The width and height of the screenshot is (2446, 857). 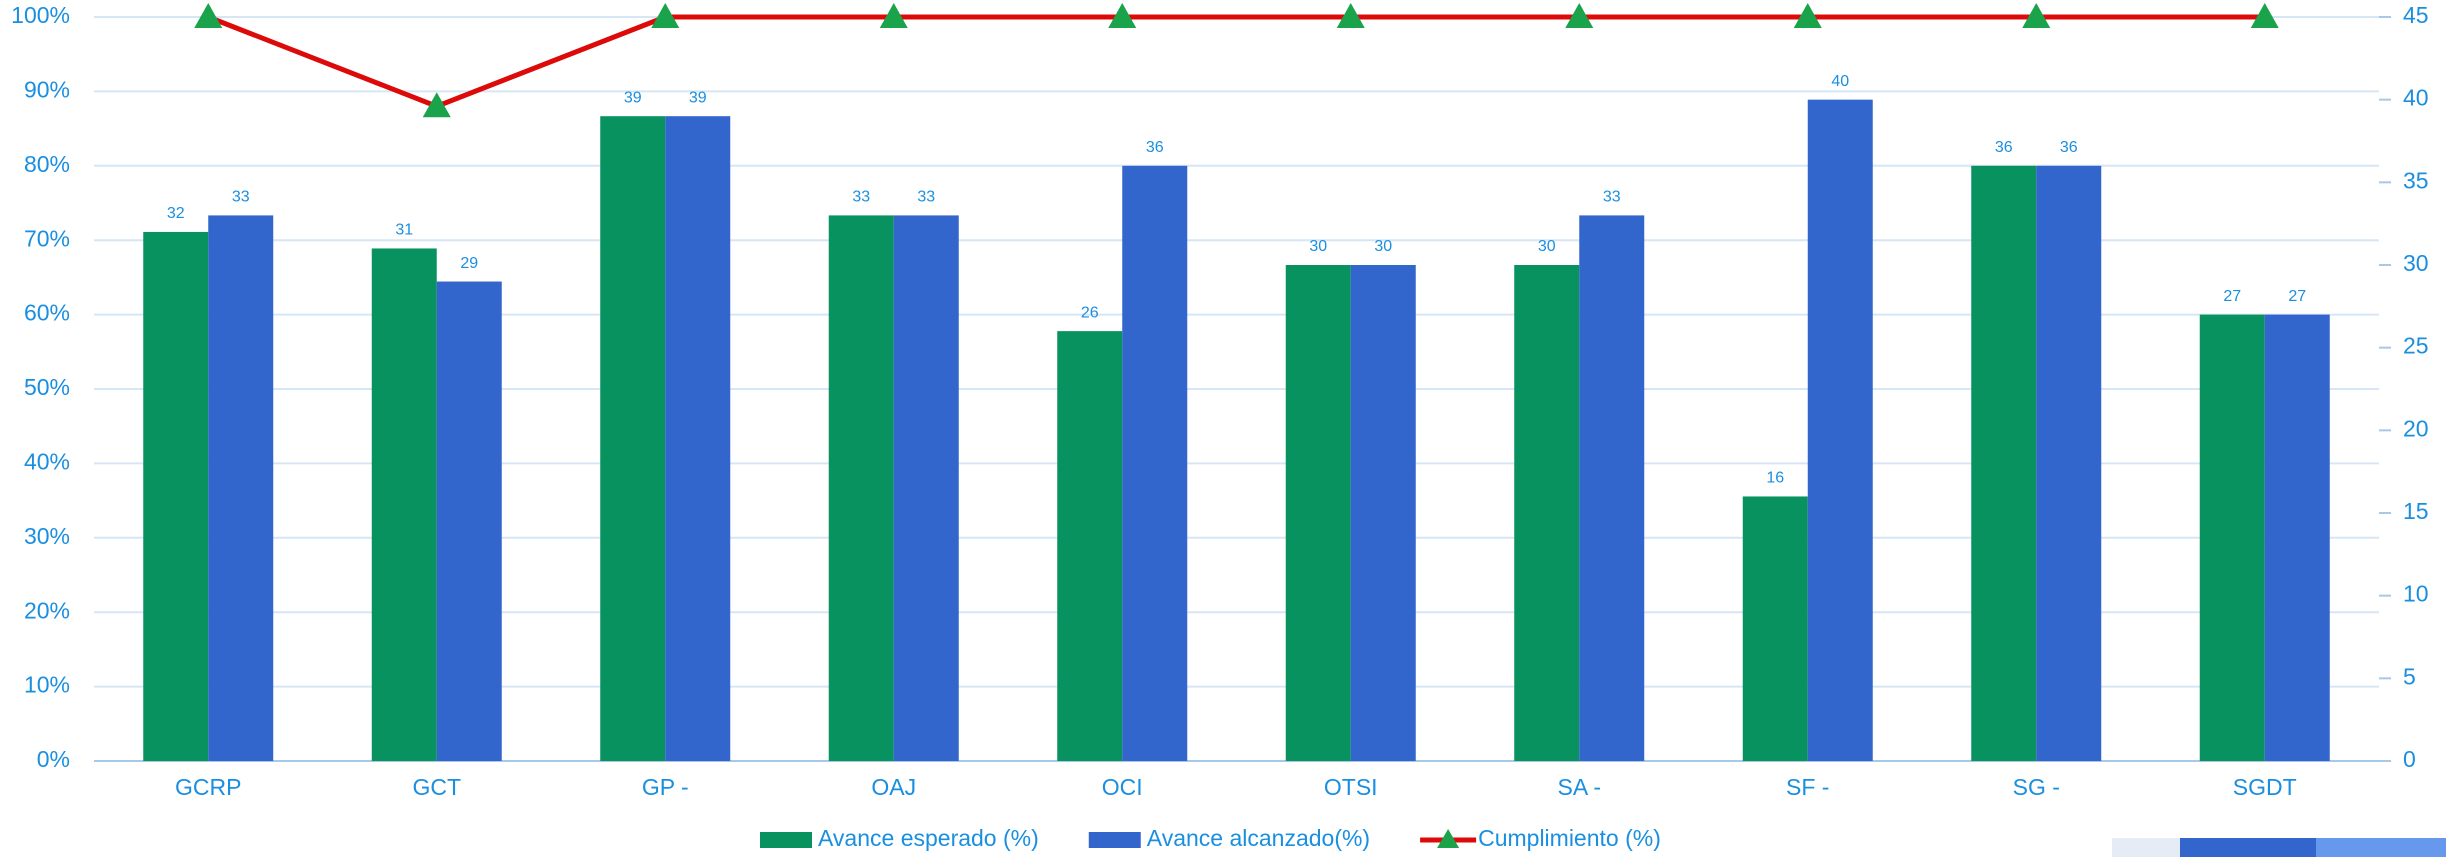 What do you see at coordinates (47, 238) in the screenshot?
I see `y-tick-label: 70%` at bounding box center [47, 238].